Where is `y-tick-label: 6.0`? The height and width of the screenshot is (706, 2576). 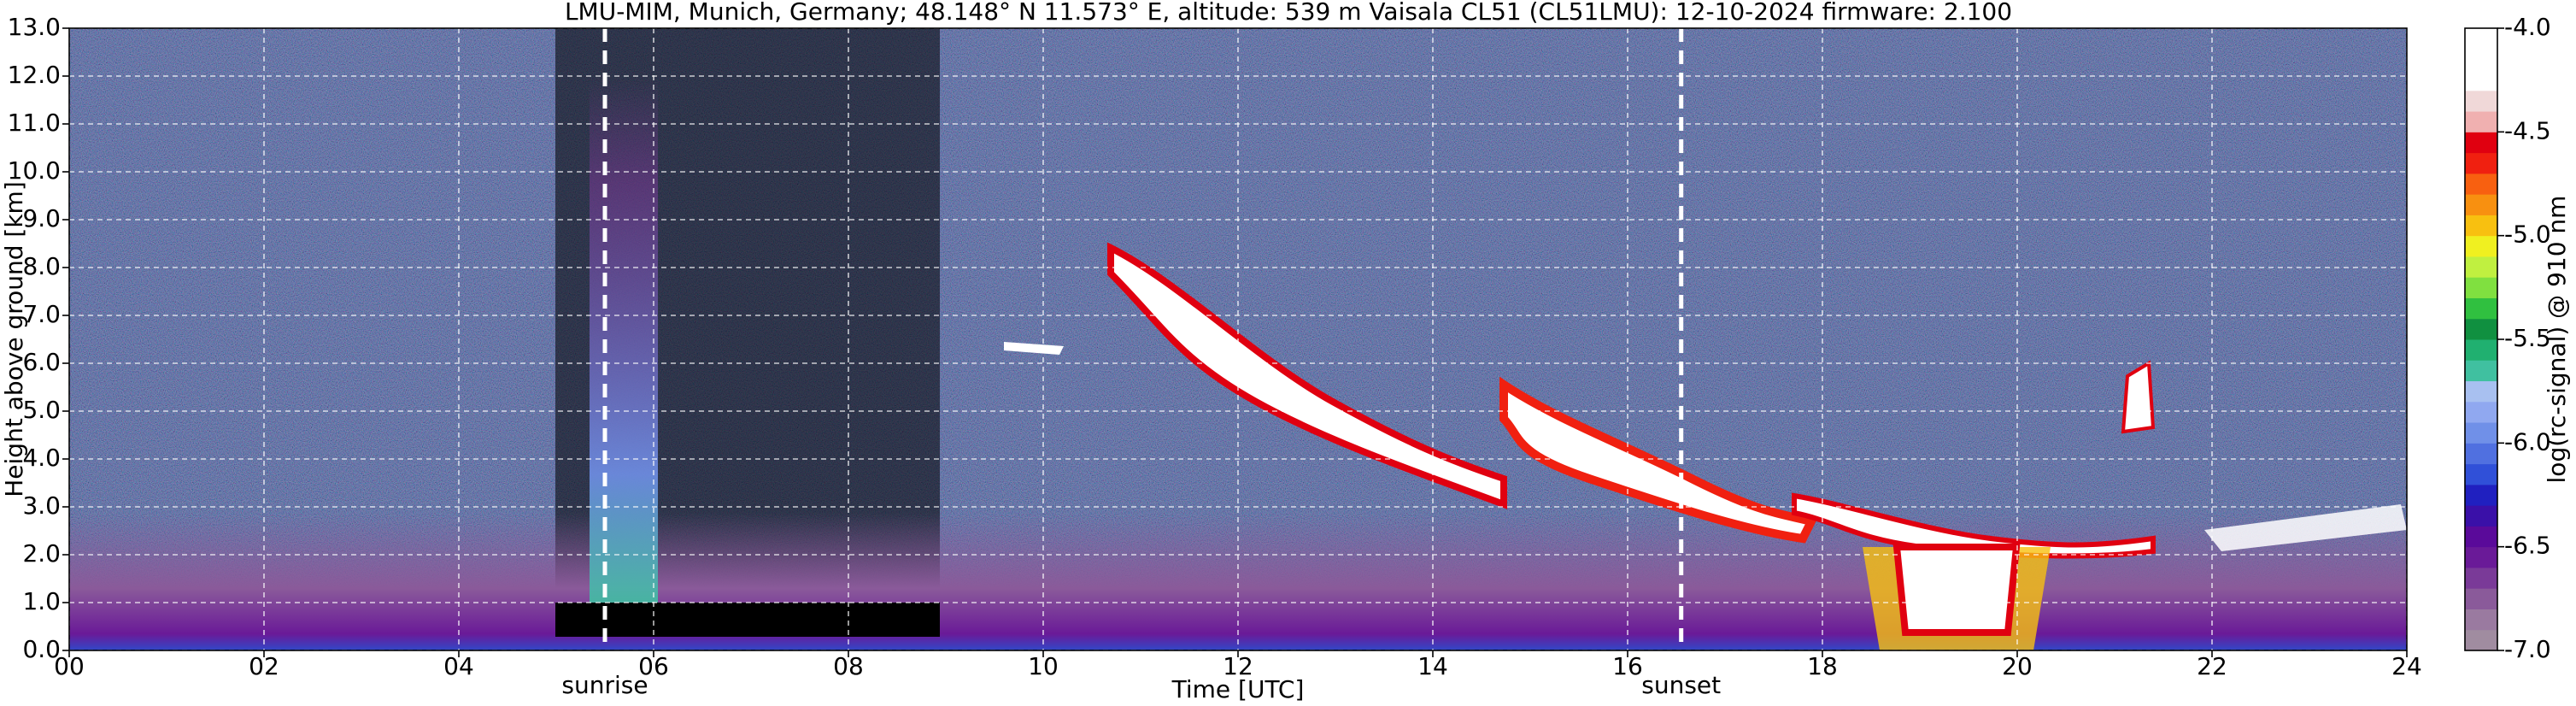
y-tick-label: 6.0 is located at coordinates (41, 362).